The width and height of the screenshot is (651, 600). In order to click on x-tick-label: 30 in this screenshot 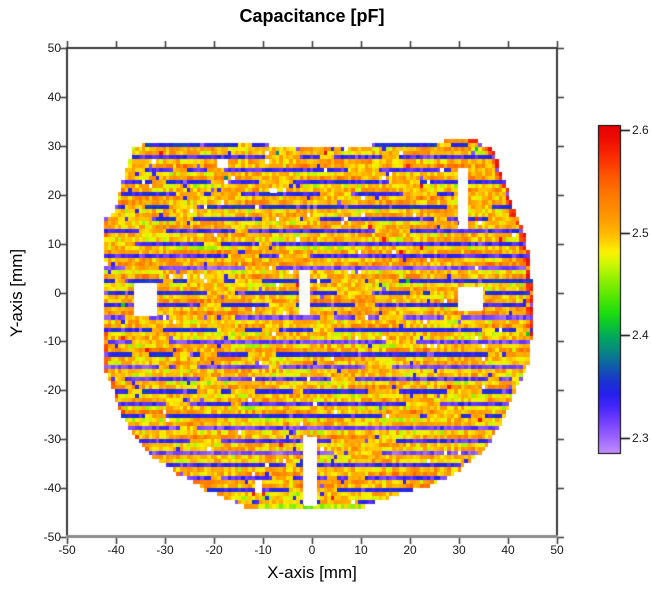, I will do `click(459, 550)`.